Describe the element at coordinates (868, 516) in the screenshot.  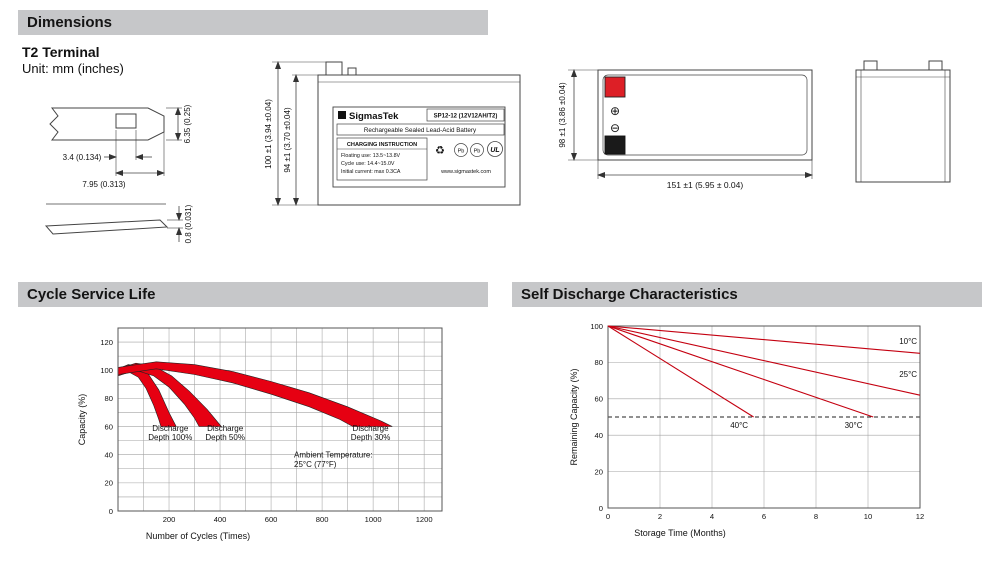
I see `x-tick-label: 10` at that location.